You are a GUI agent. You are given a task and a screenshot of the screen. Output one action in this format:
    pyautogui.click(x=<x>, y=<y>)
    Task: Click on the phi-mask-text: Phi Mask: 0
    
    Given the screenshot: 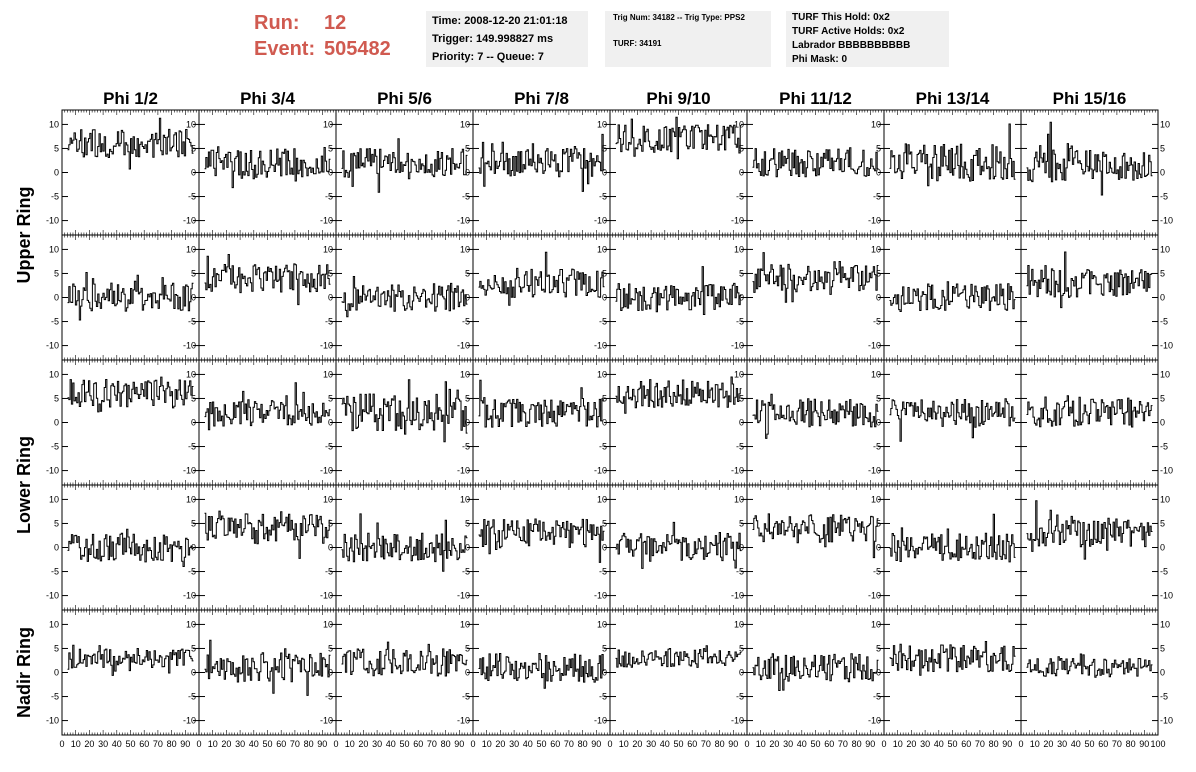 What is the action you would take?
    pyautogui.click(x=820, y=59)
    